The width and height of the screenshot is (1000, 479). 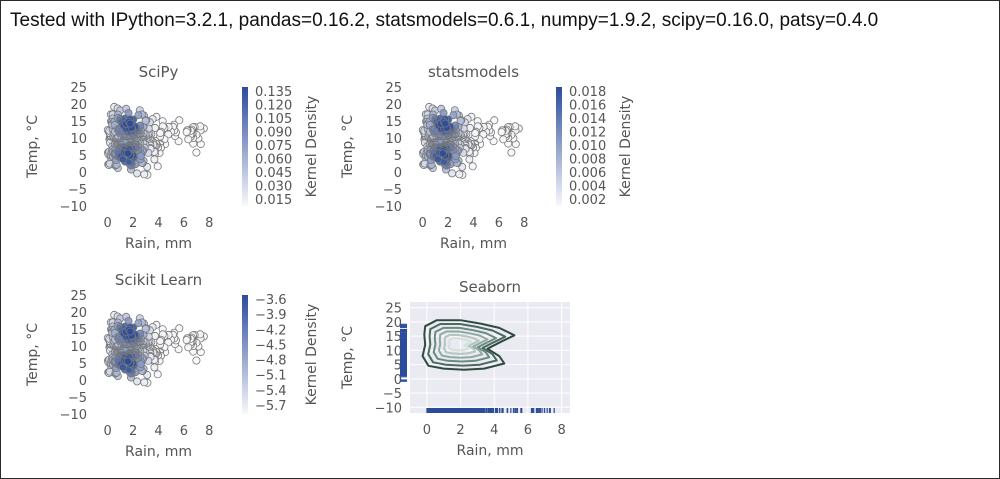 What do you see at coordinates (271, 345) in the screenshot?
I see `colorbar-tick-label: −4.5` at bounding box center [271, 345].